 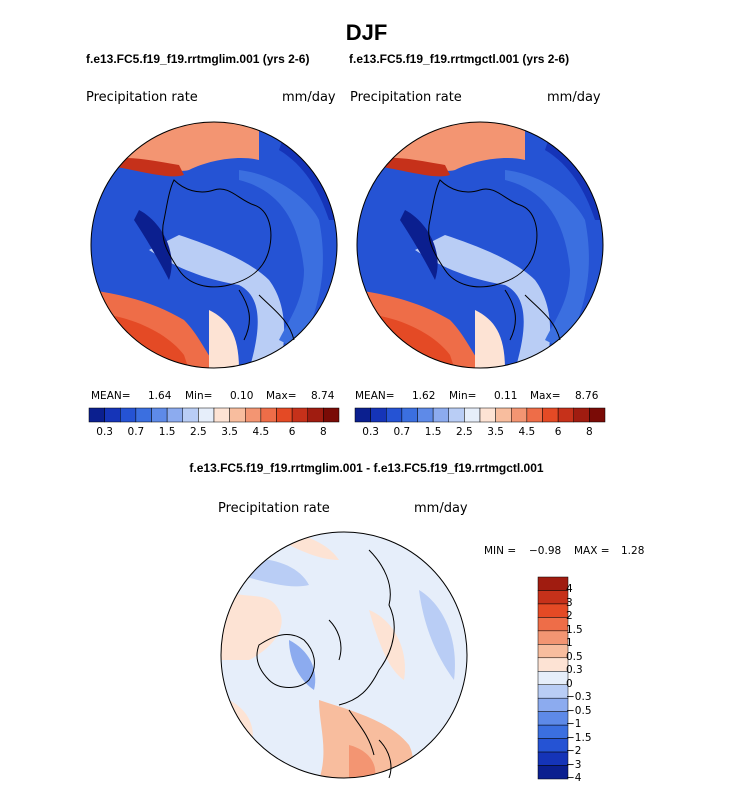 What do you see at coordinates (406, 97) in the screenshot?
I see `panel-2-variable-label: Precipitation rate` at bounding box center [406, 97].